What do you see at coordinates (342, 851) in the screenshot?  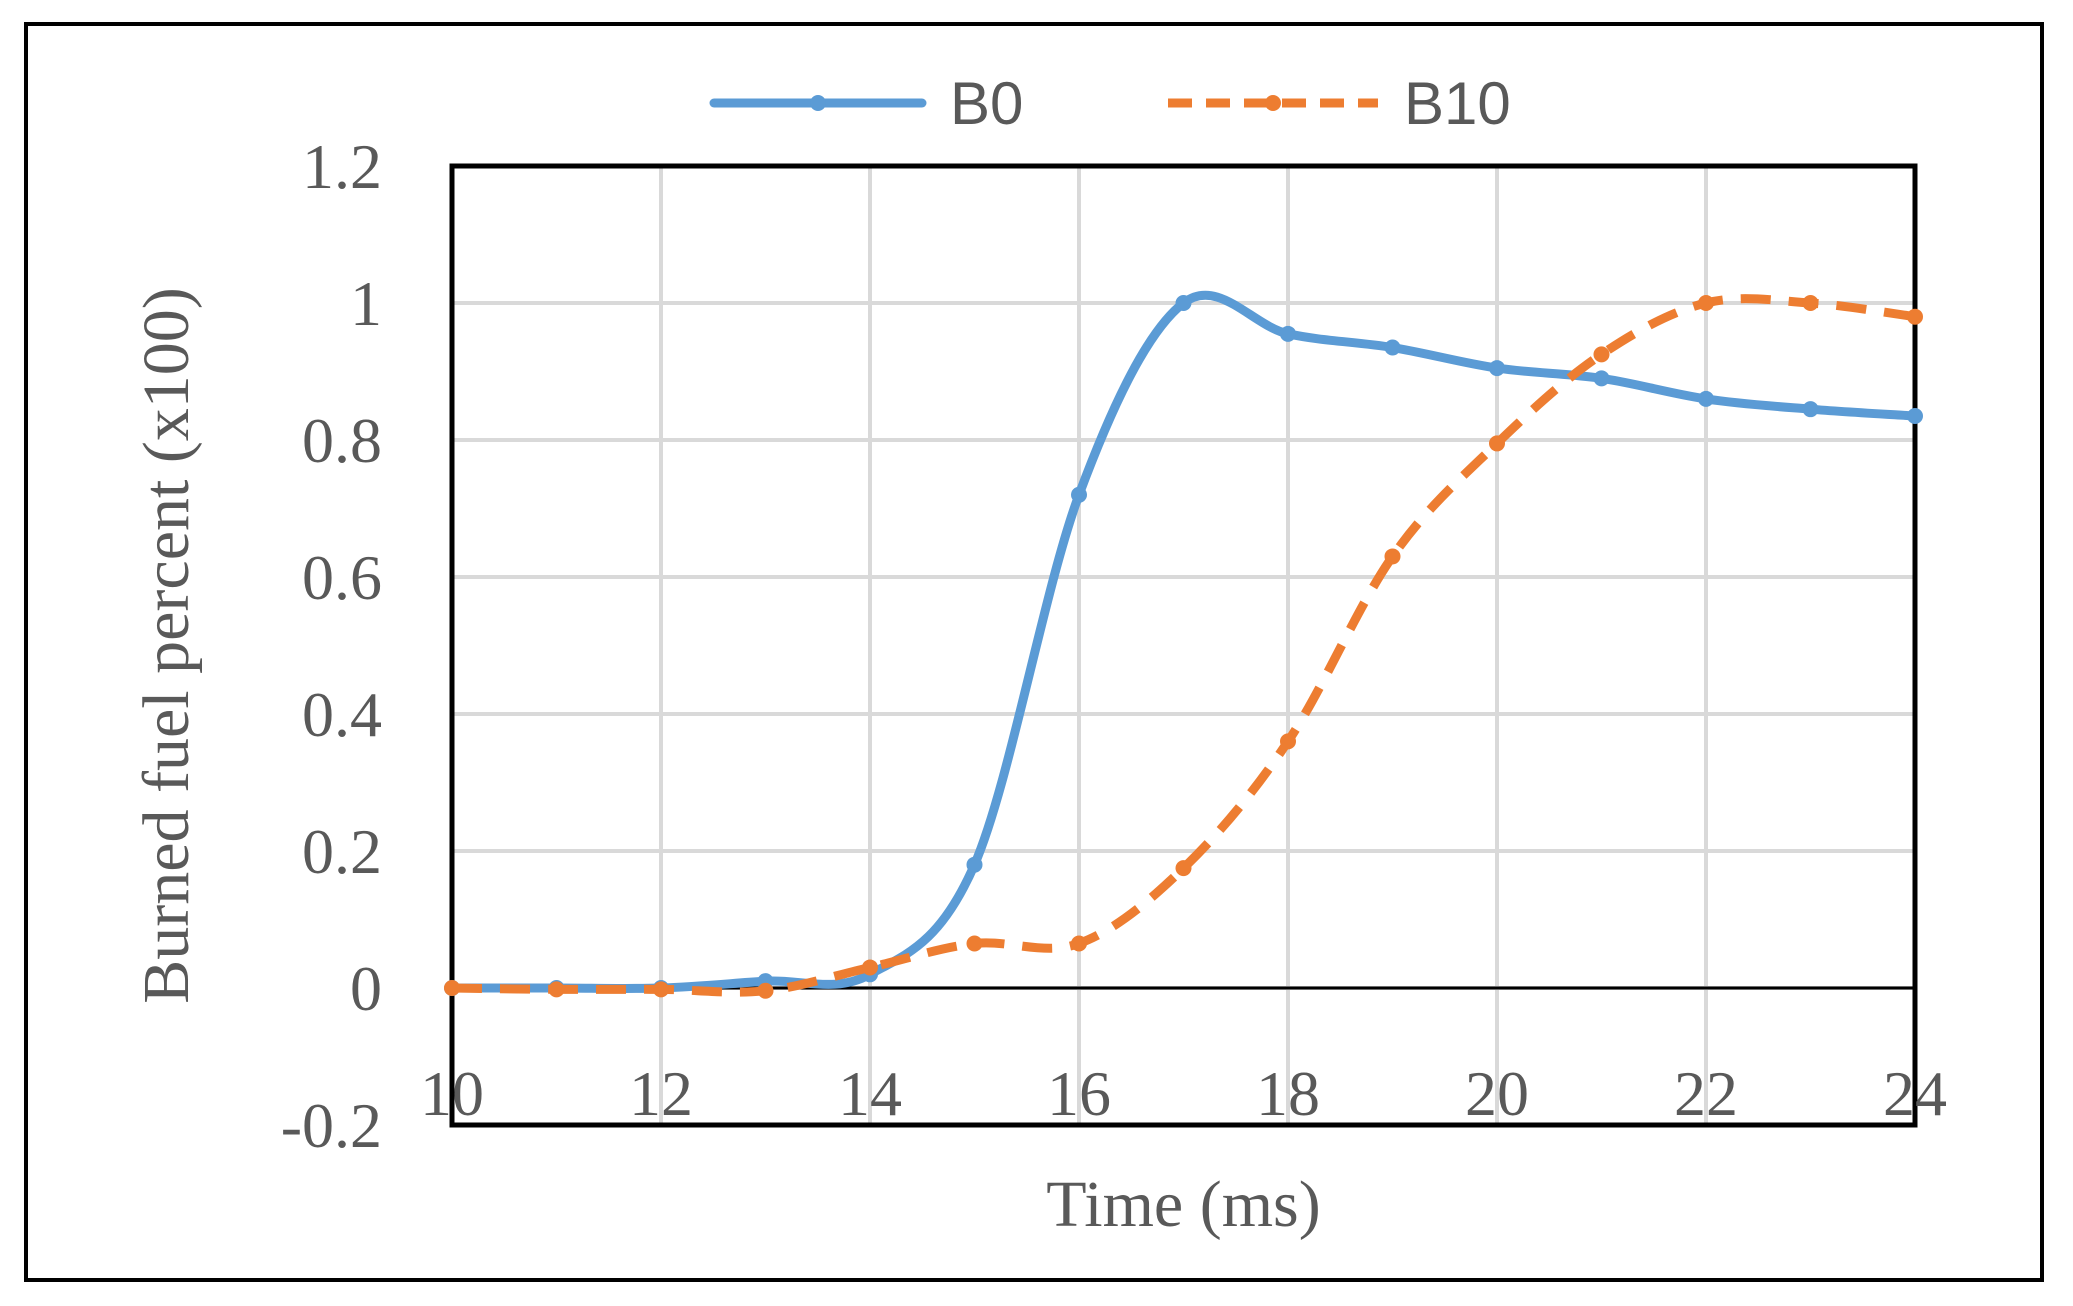 I see `y-tick-label: 0.2` at bounding box center [342, 851].